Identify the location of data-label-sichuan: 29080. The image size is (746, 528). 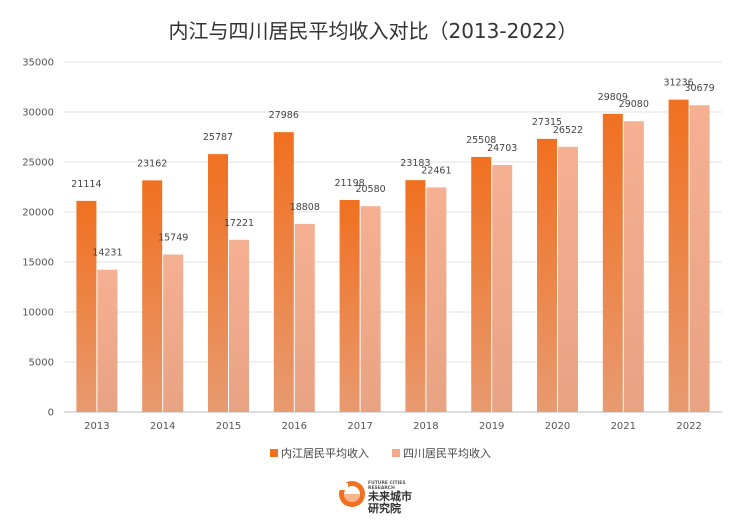
(634, 104).